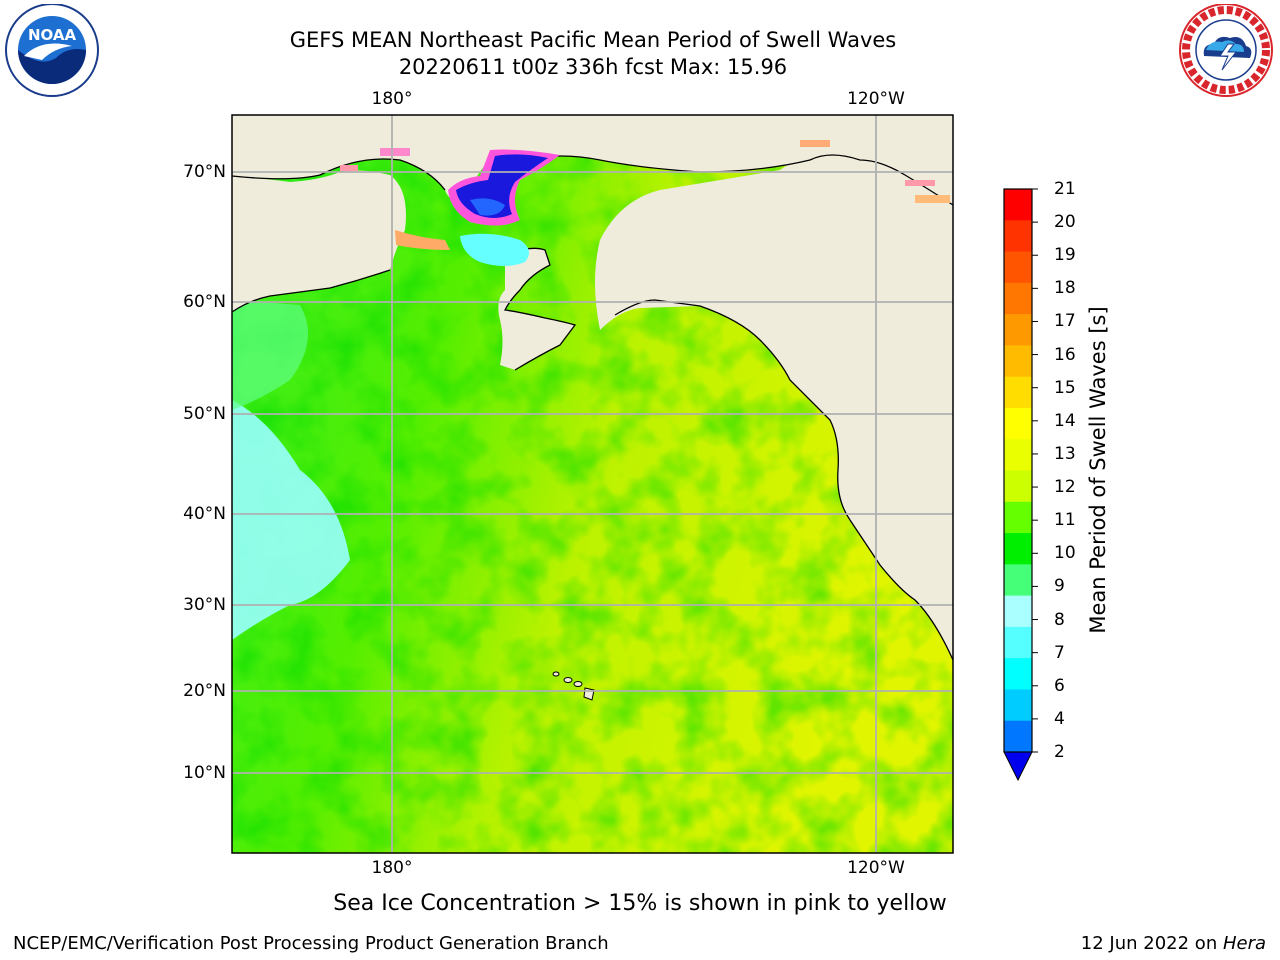  Describe the element at coordinates (593, 67) in the screenshot. I see `chart-subtitle: 20220611 t00z 336h fcst Max: 15.96` at that location.